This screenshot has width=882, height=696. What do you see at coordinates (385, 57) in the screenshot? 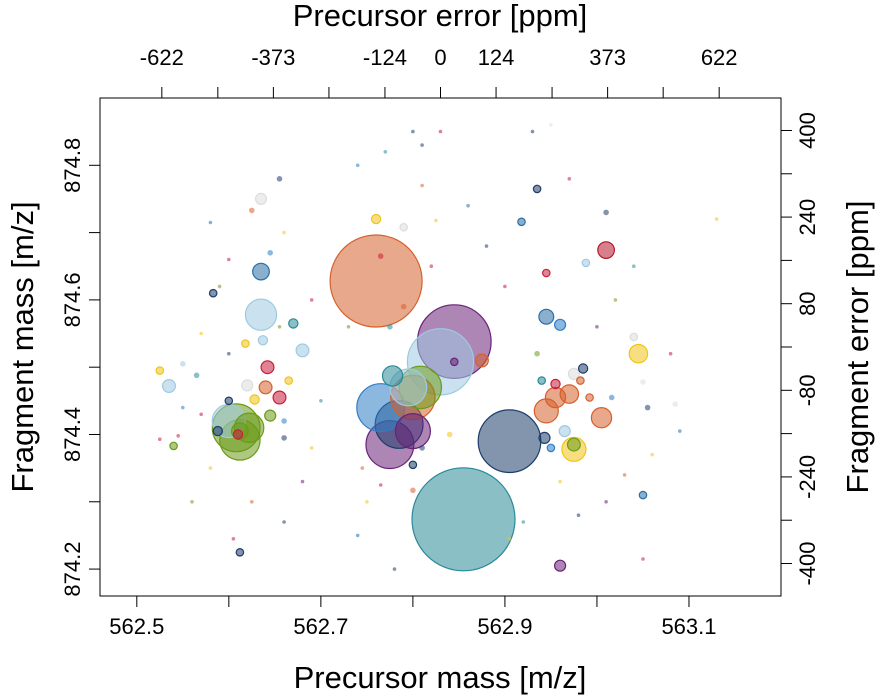
I see `top-tick-label: -124` at bounding box center [385, 57].